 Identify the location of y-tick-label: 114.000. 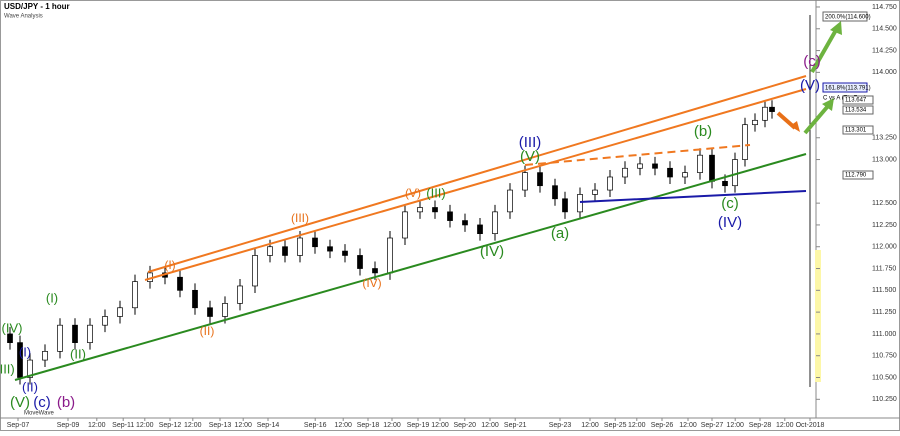
(884, 72).